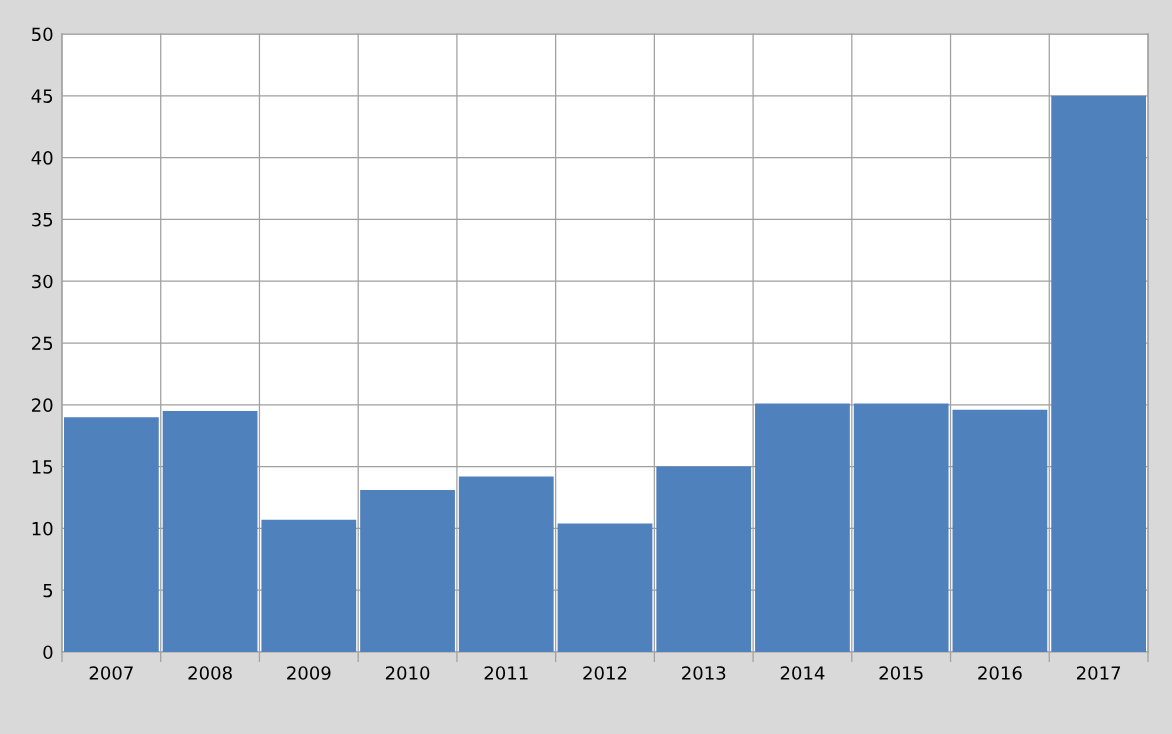 Image resolution: width=1172 pixels, height=734 pixels. Describe the element at coordinates (210, 673) in the screenshot. I see `x-tick-label: 2008` at that location.